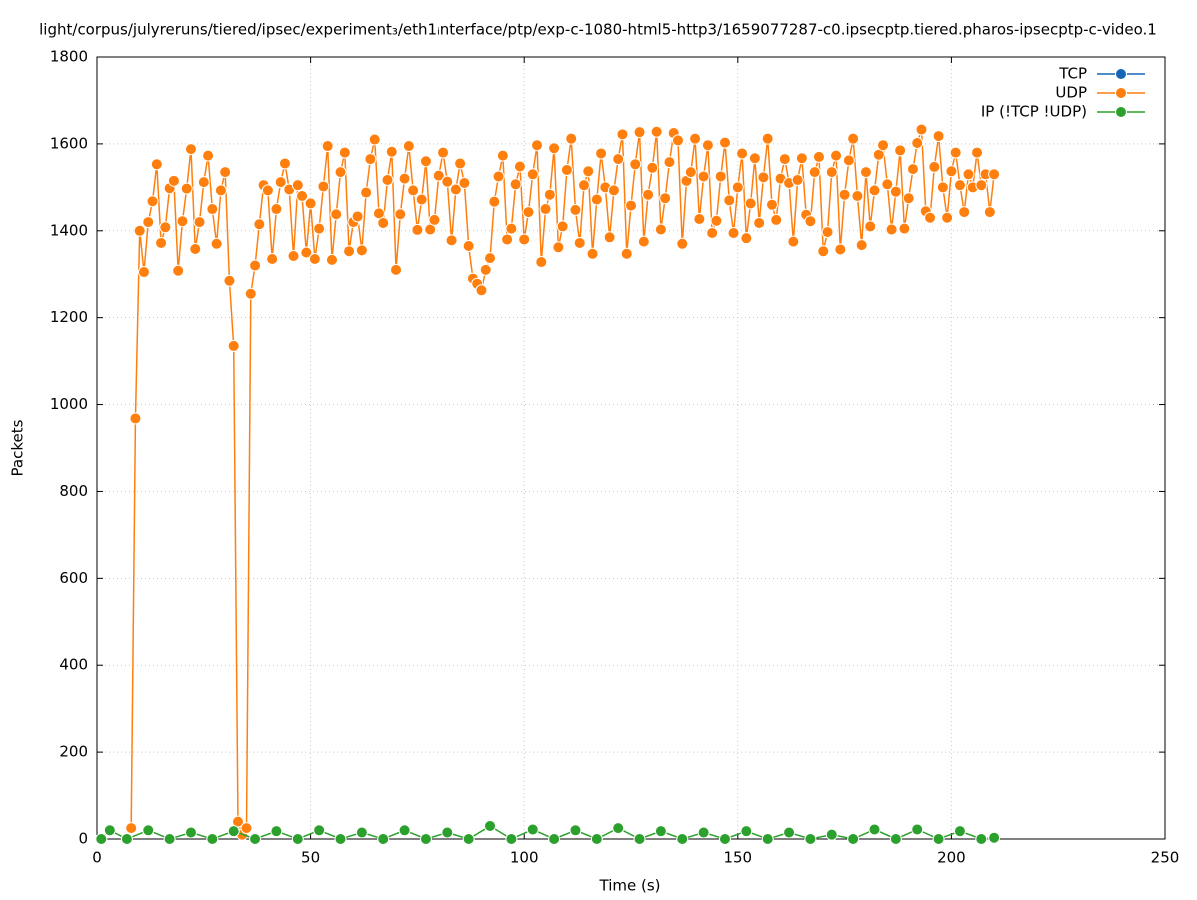 This screenshot has height=900, width=1197. Describe the element at coordinates (951, 858) in the screenshot. I see `x-tick-label: 200` at that location.